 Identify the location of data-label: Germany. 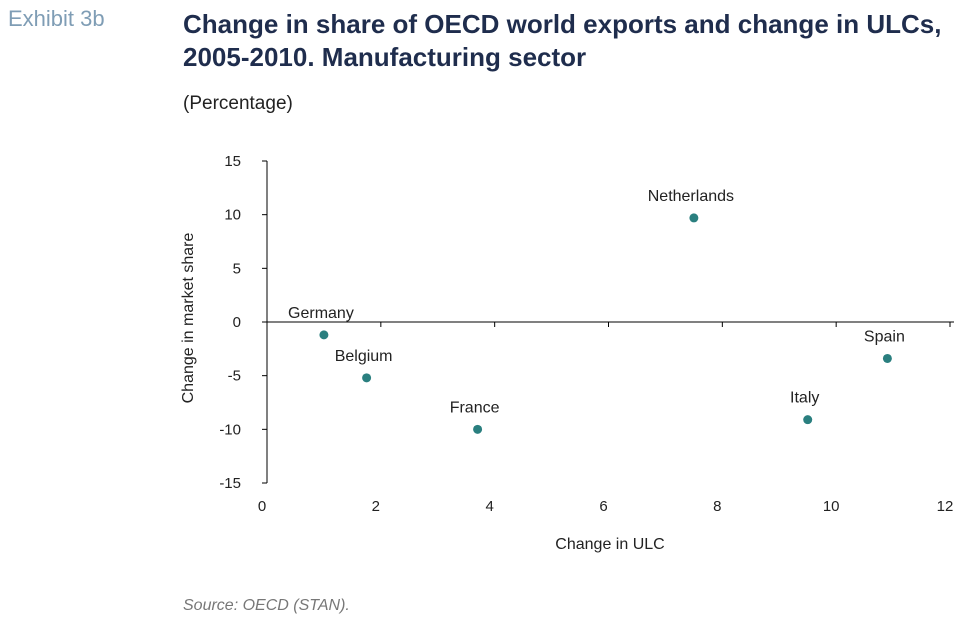
(321, 313).